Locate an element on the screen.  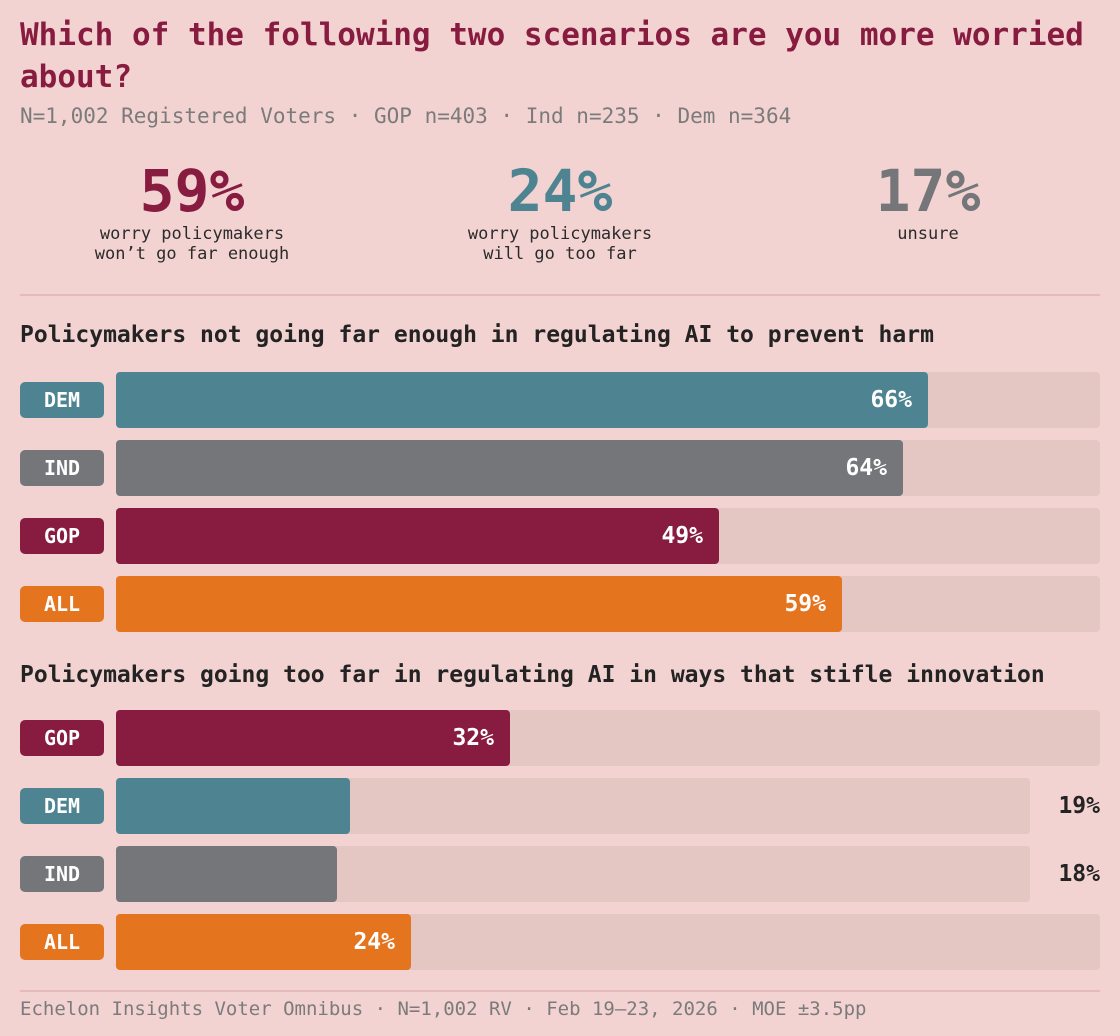
bar-row-ind: IND 18% is located at coordinates (560, 874).